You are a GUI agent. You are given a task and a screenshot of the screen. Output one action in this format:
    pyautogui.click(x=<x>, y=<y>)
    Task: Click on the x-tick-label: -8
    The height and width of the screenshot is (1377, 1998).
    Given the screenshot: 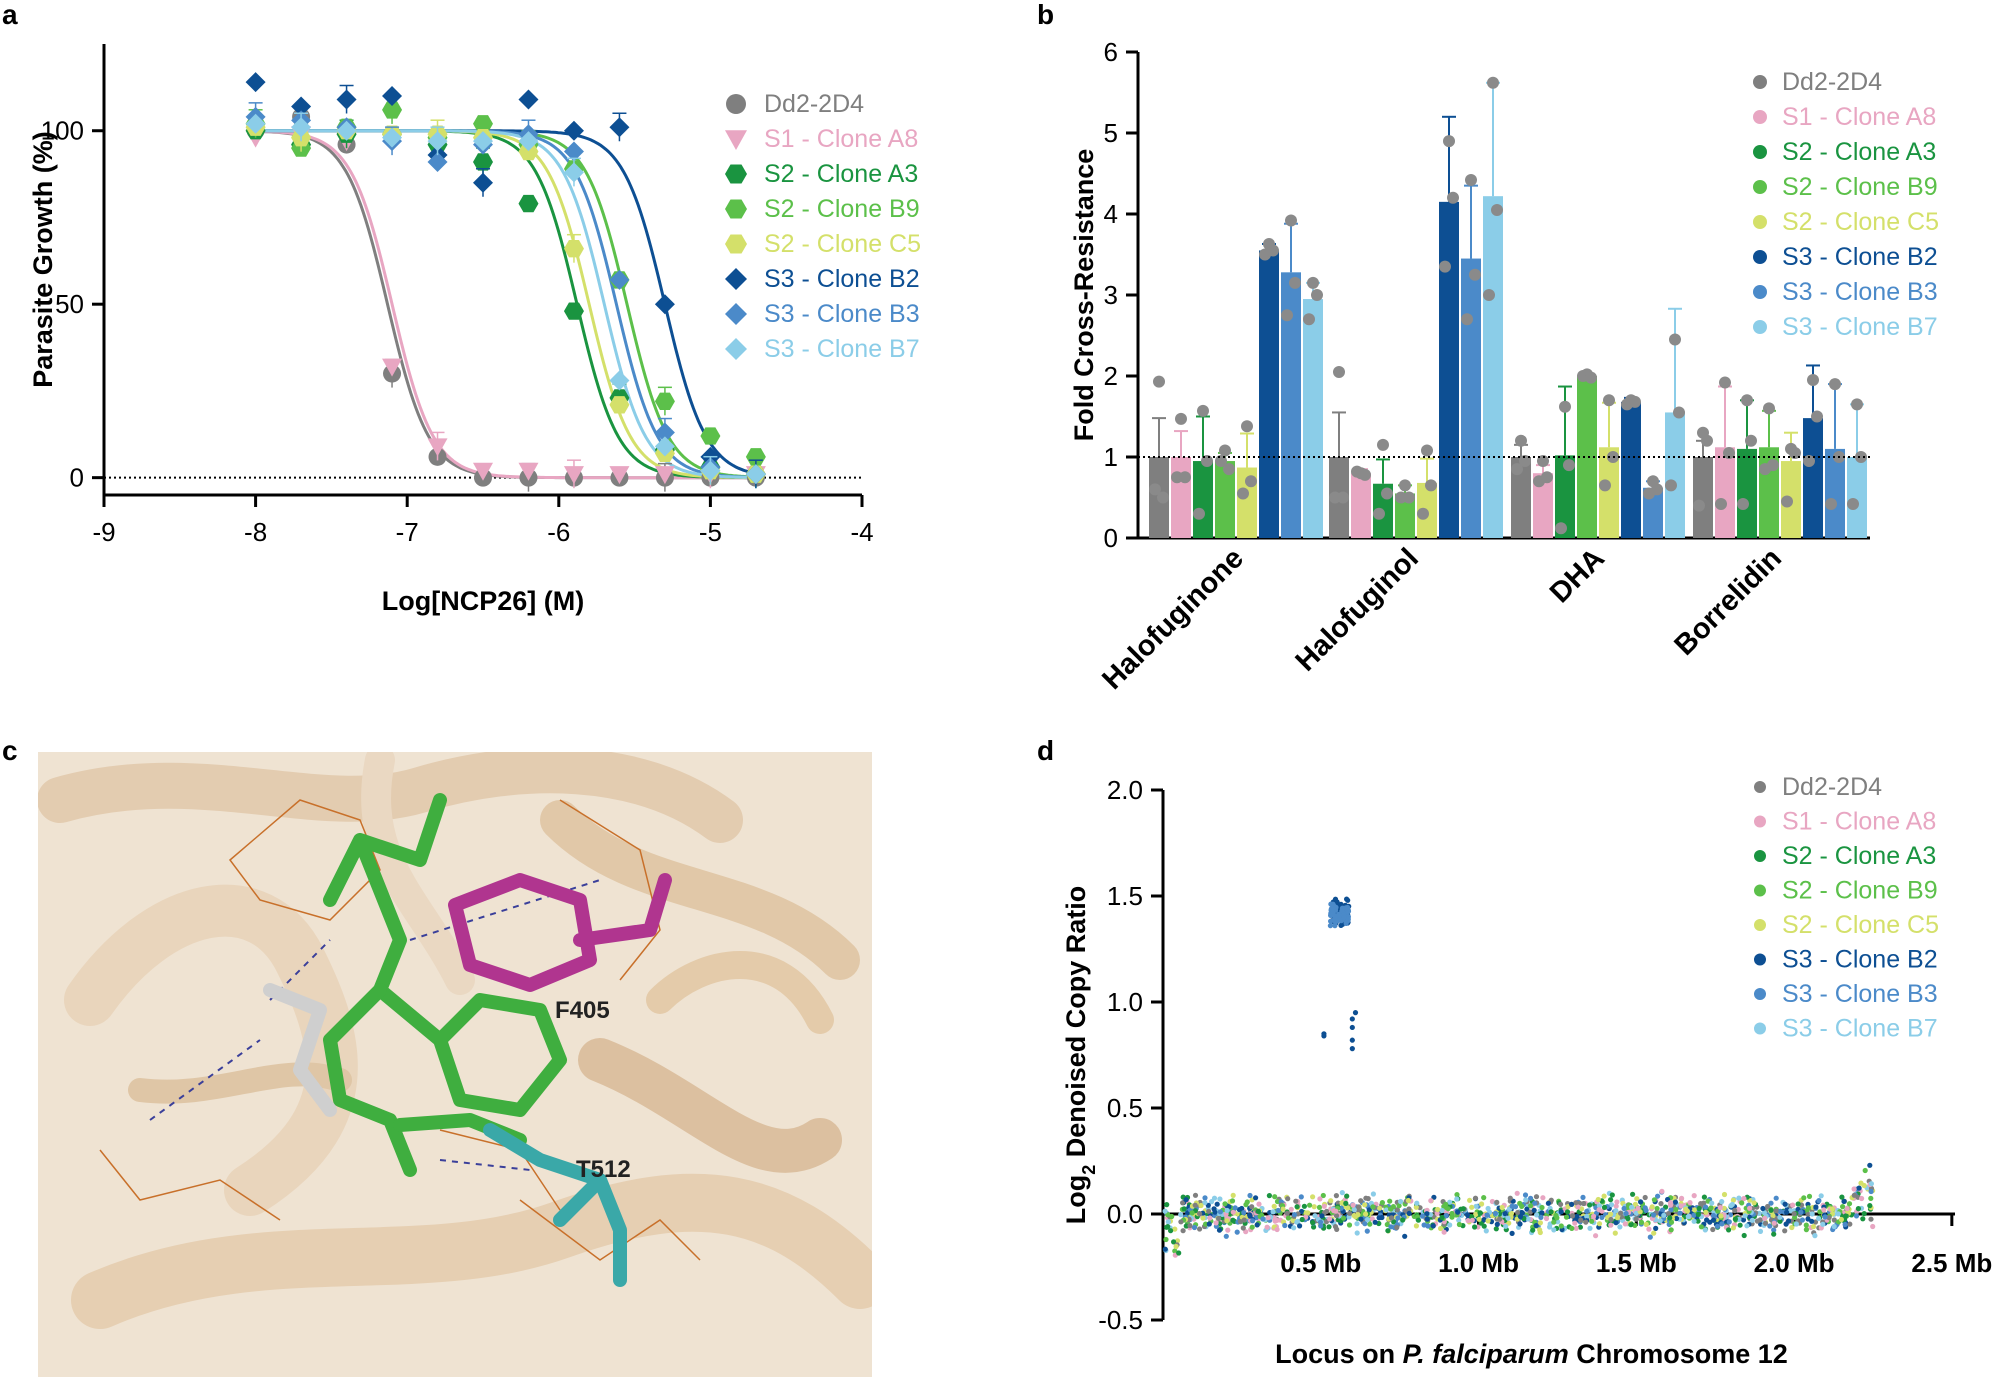 What is the action you would take?
    pyautogui.click(x=255, y=532)
    